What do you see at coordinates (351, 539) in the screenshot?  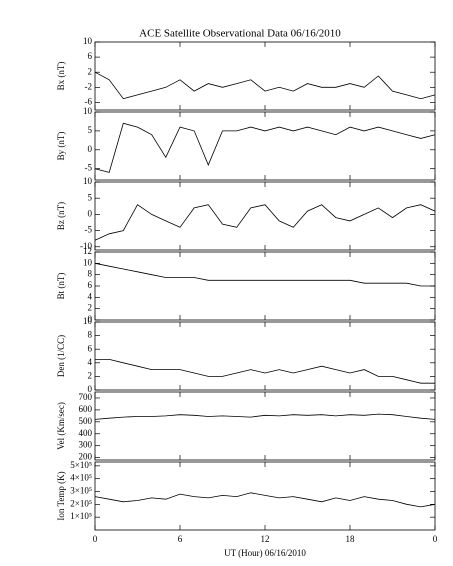 I see `x-tick-label: 18` at bounding box center [351, 539].